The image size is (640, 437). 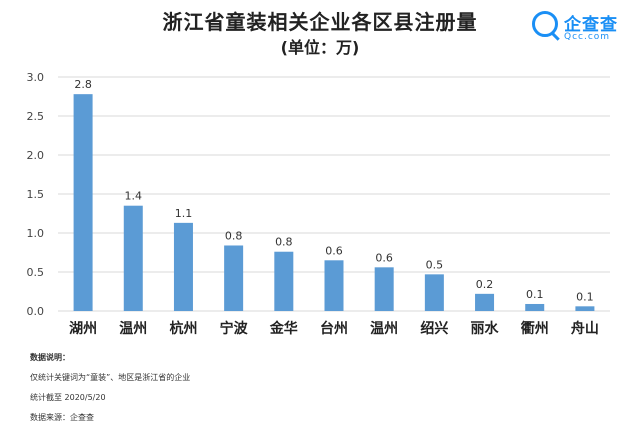 I want to click on category-label: 丽水, so click(x=485, y=328).